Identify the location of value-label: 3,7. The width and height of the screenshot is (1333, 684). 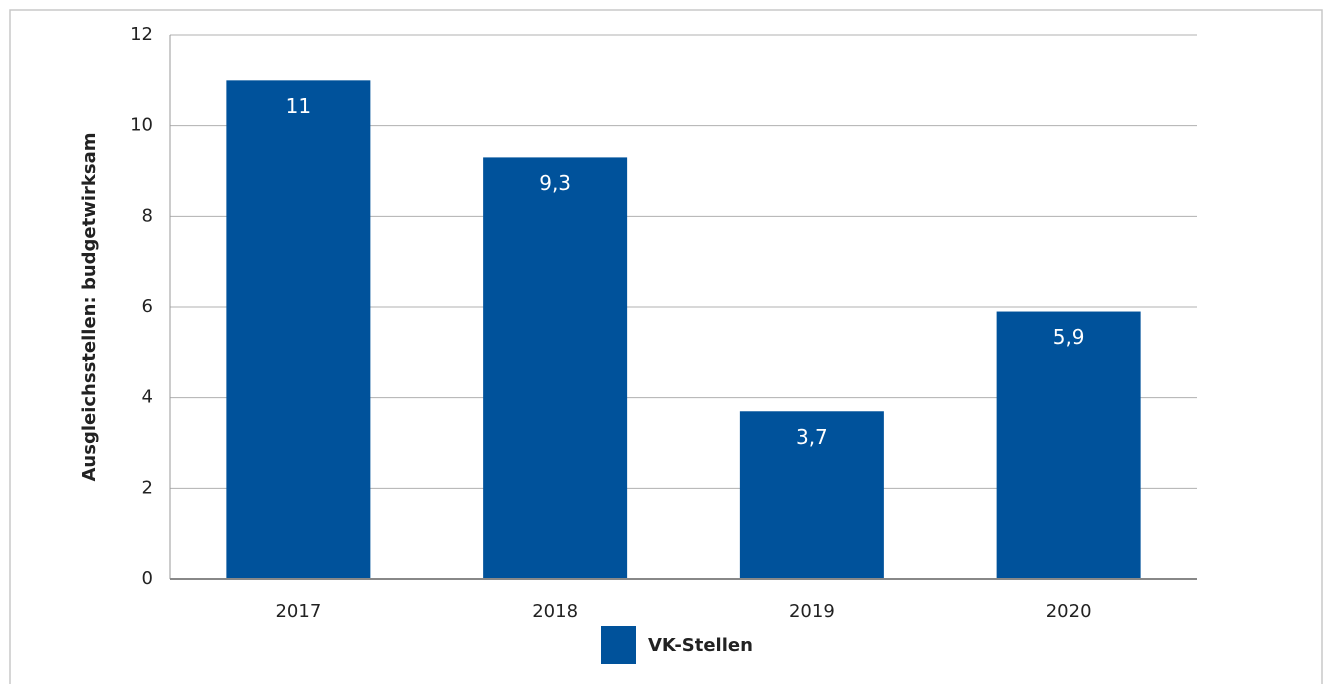
(812, 437).